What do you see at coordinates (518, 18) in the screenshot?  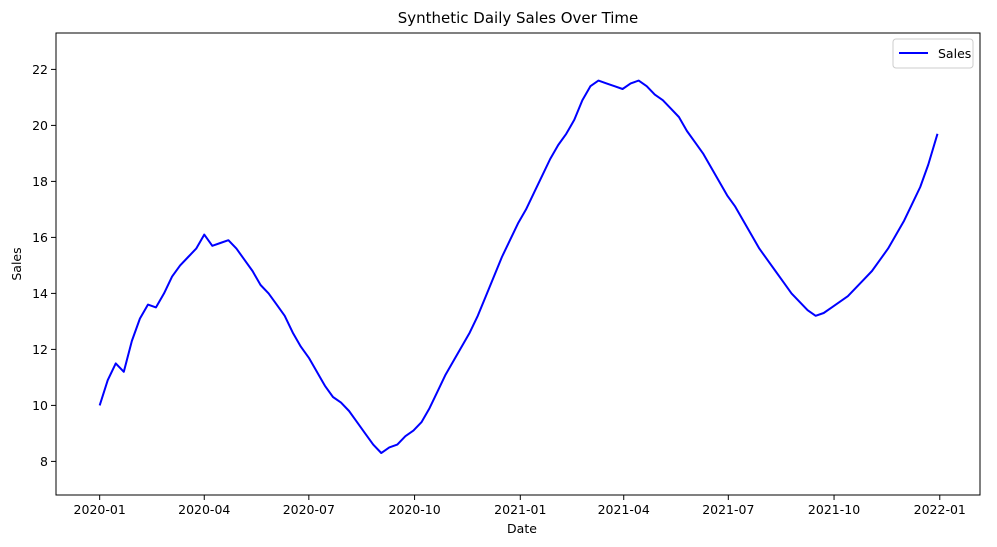 I see `chart-title: Synthetic Daily Sales Over Time` at bounding box center [518, 18].